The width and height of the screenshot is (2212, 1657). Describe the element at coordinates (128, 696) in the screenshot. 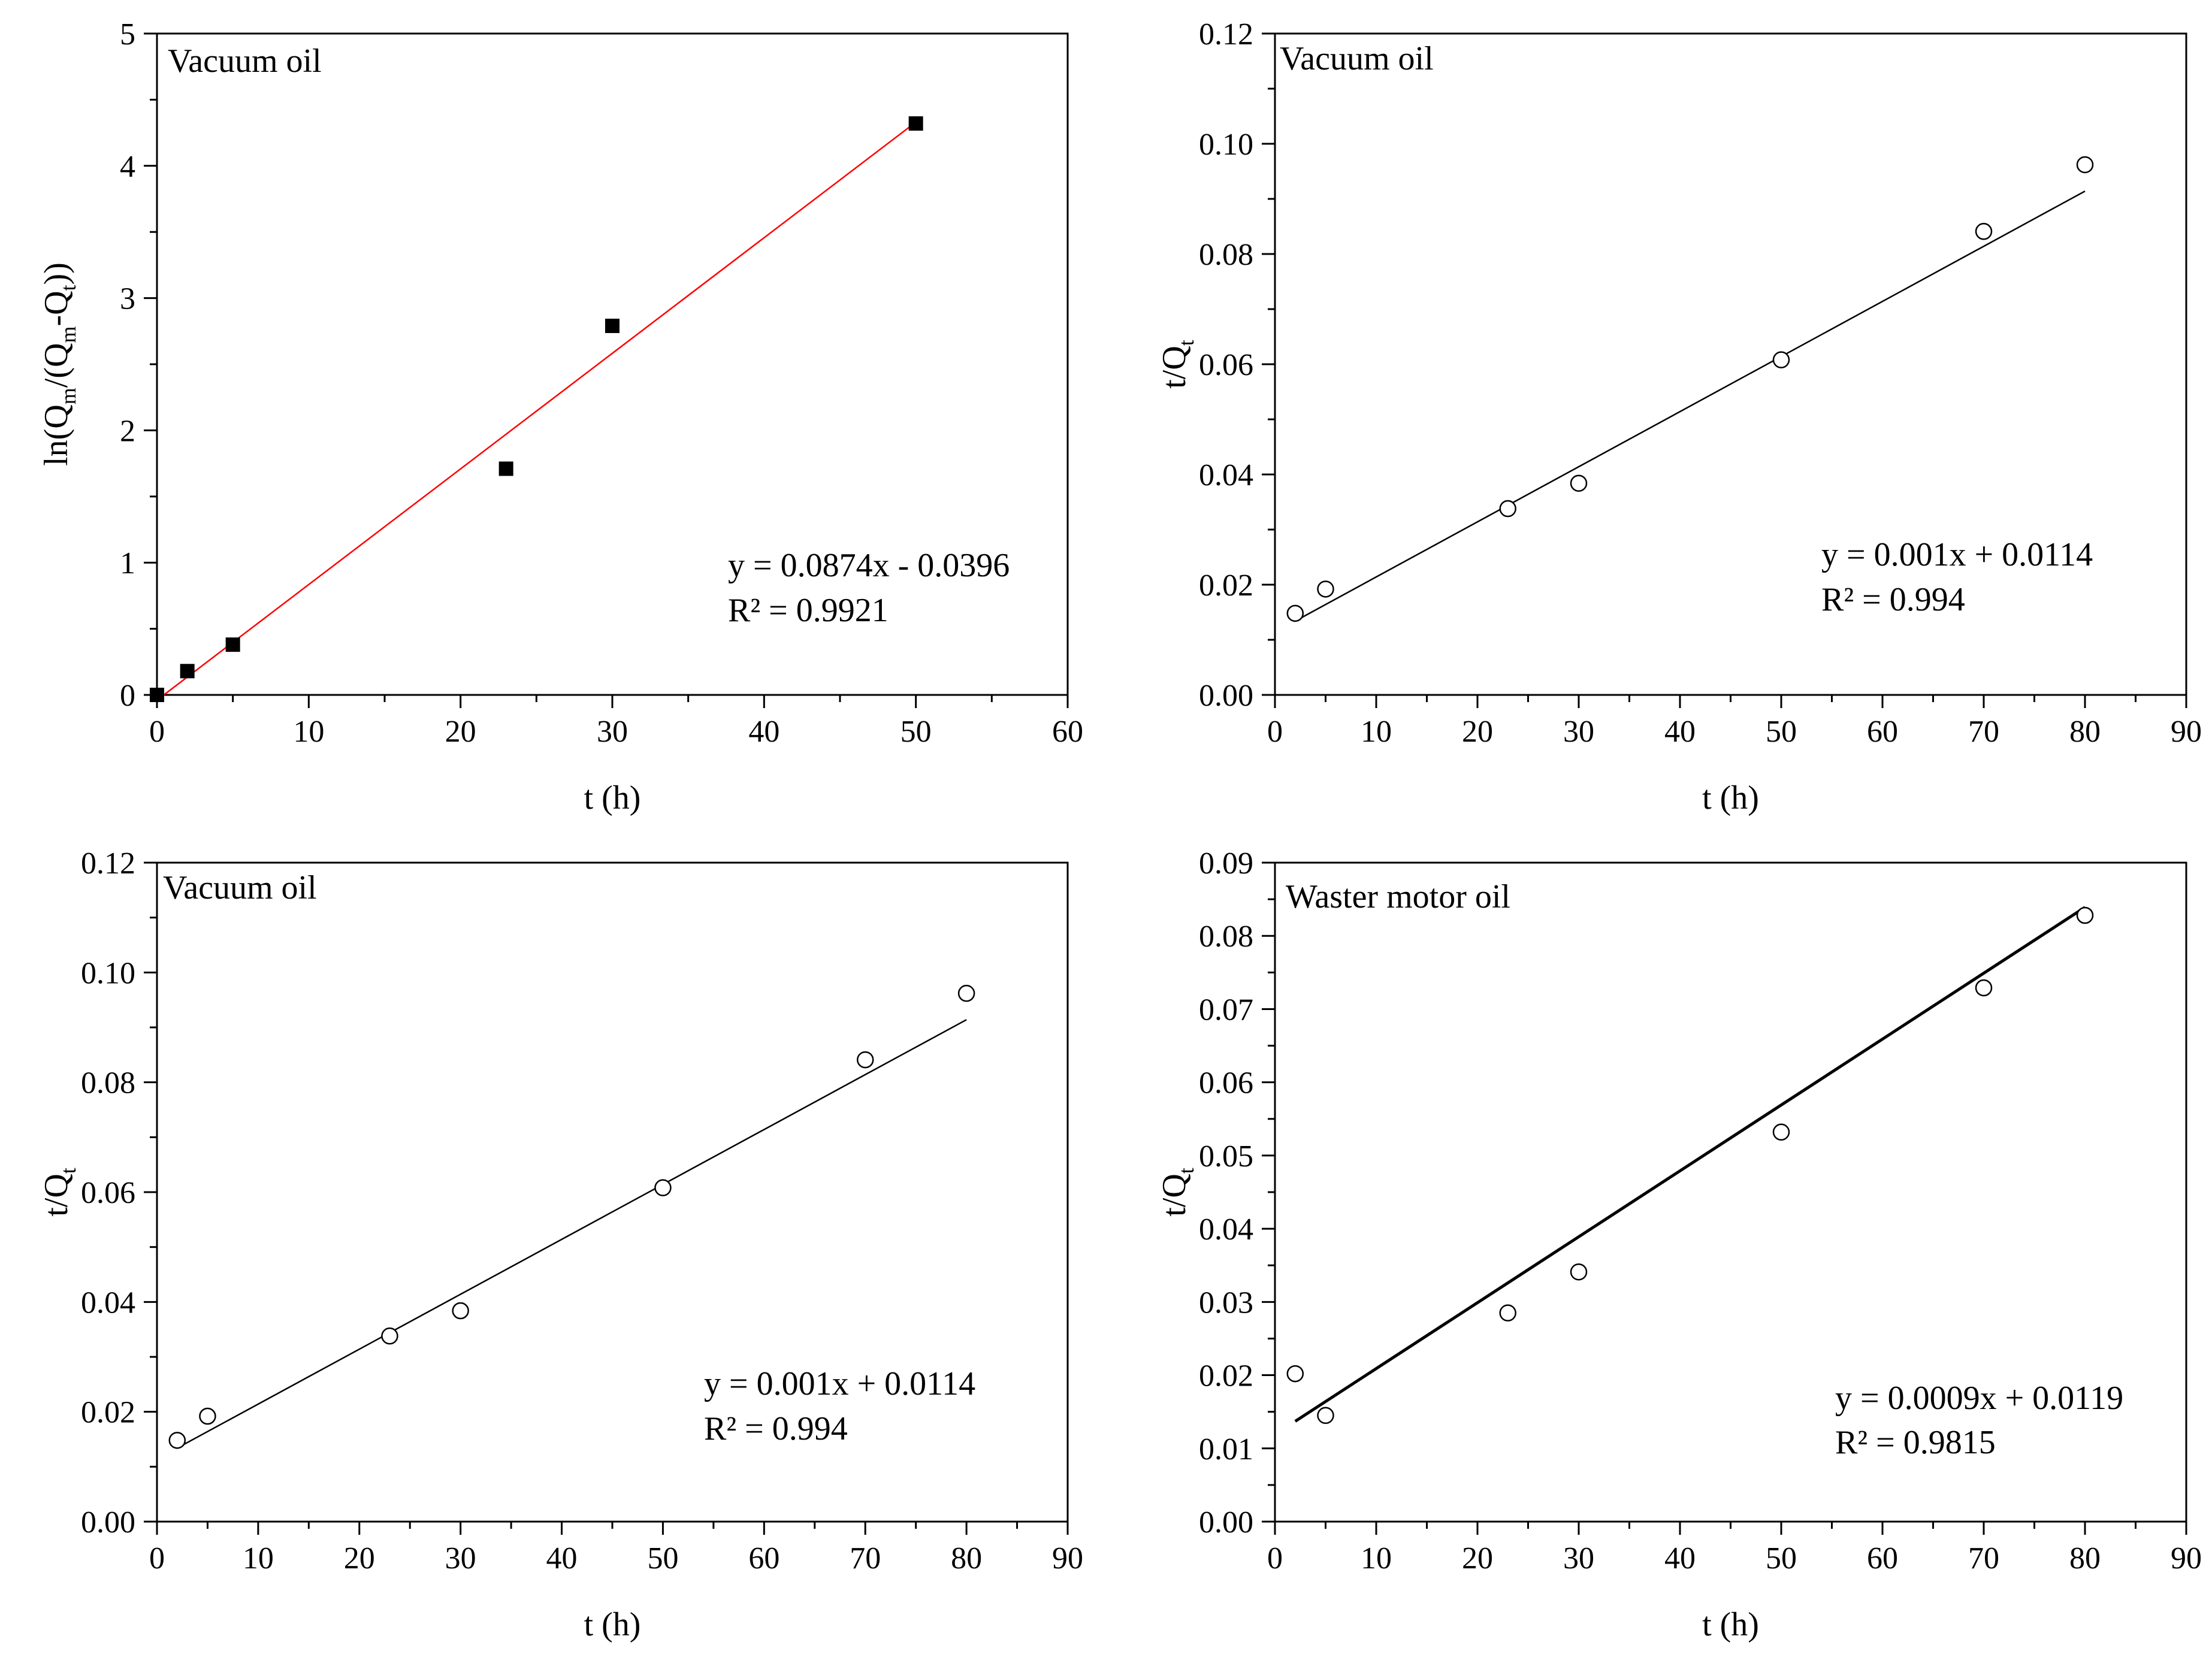

I see `y-tick-label: 0` at that location.